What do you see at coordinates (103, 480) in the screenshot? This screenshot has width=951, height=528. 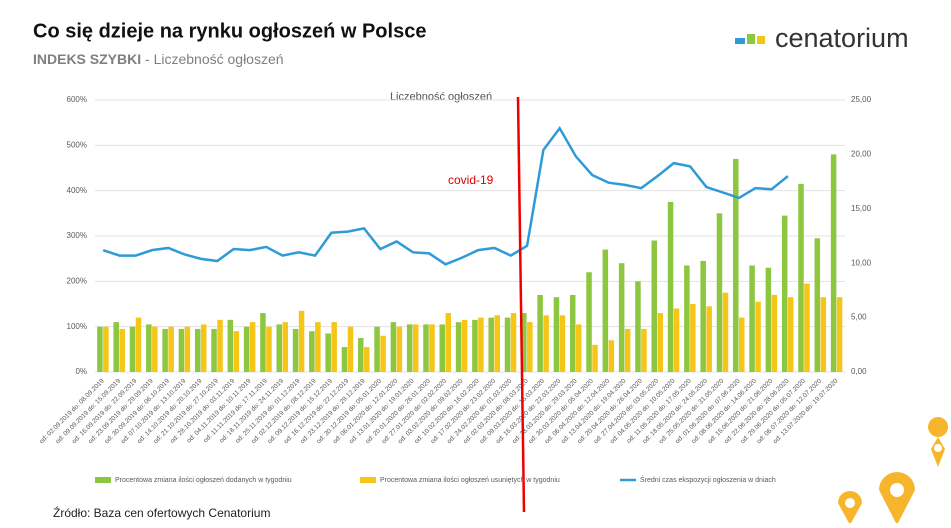 I see `legend-swatch` at bounding box center [103, 480].